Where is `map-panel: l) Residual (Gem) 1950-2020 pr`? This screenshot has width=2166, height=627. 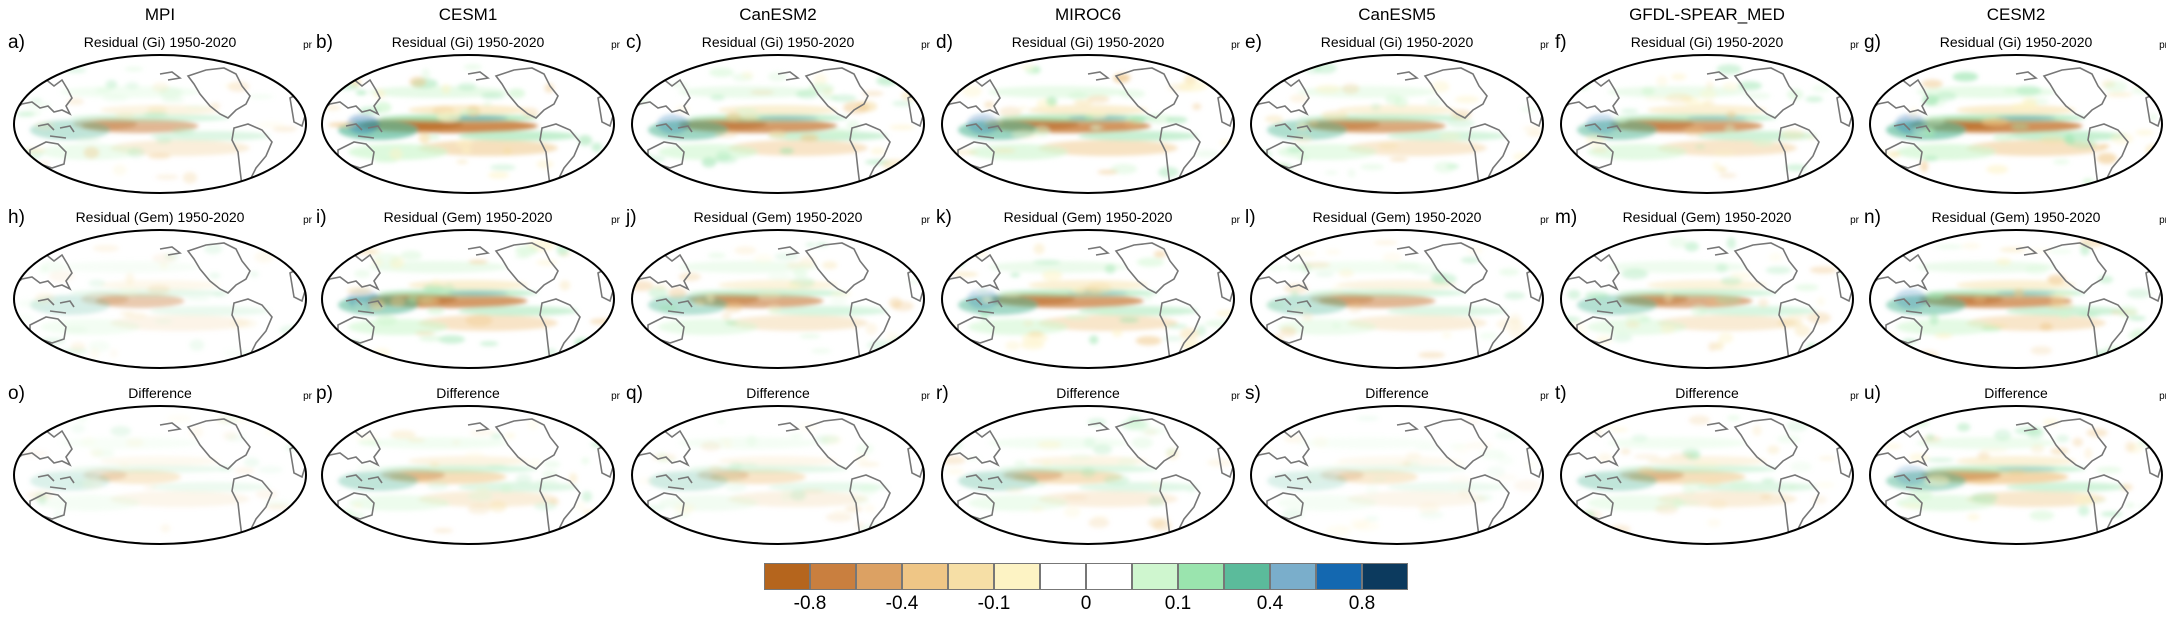 map-panel: l) Residual (Gem) 1950-2020 pr is located at coordinates (1397, 288).